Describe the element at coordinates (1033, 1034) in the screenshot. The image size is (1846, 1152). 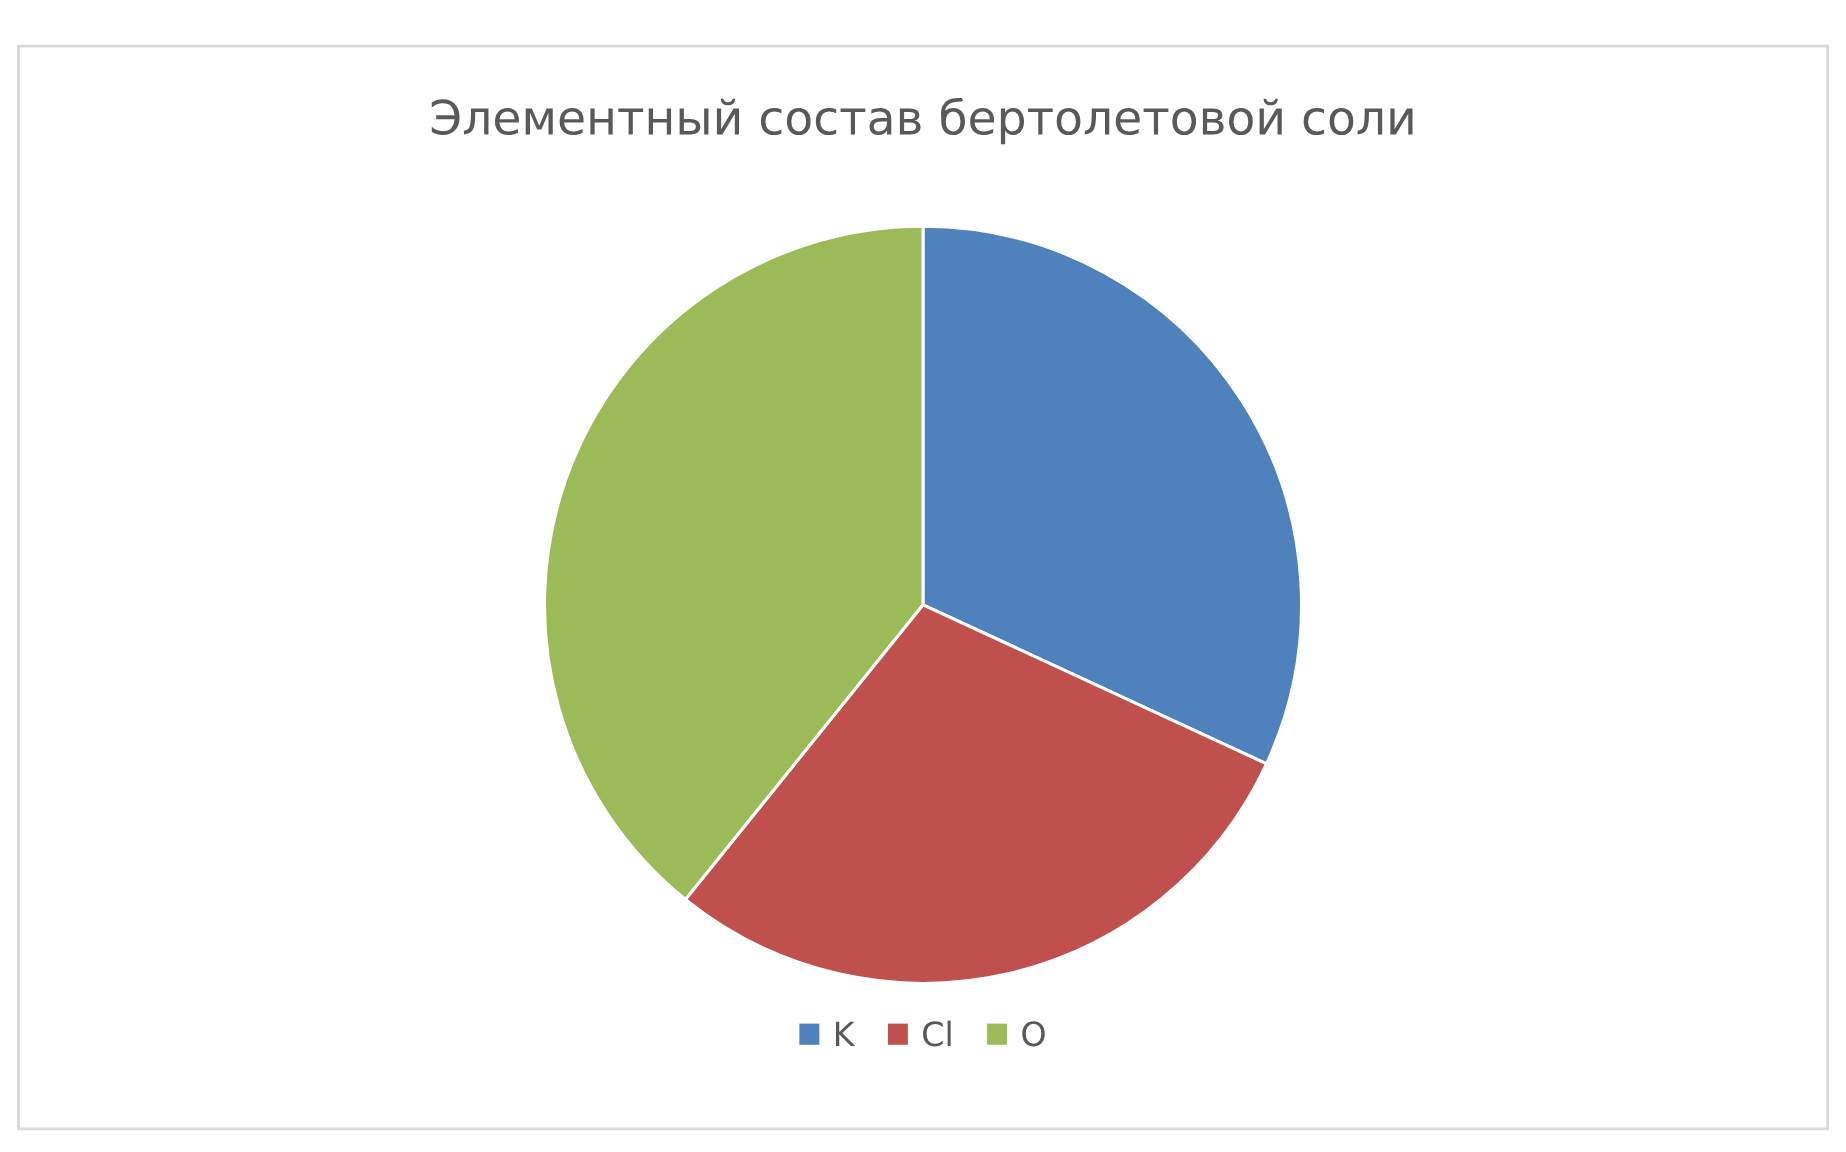
I see `legend-label: O` at that location.